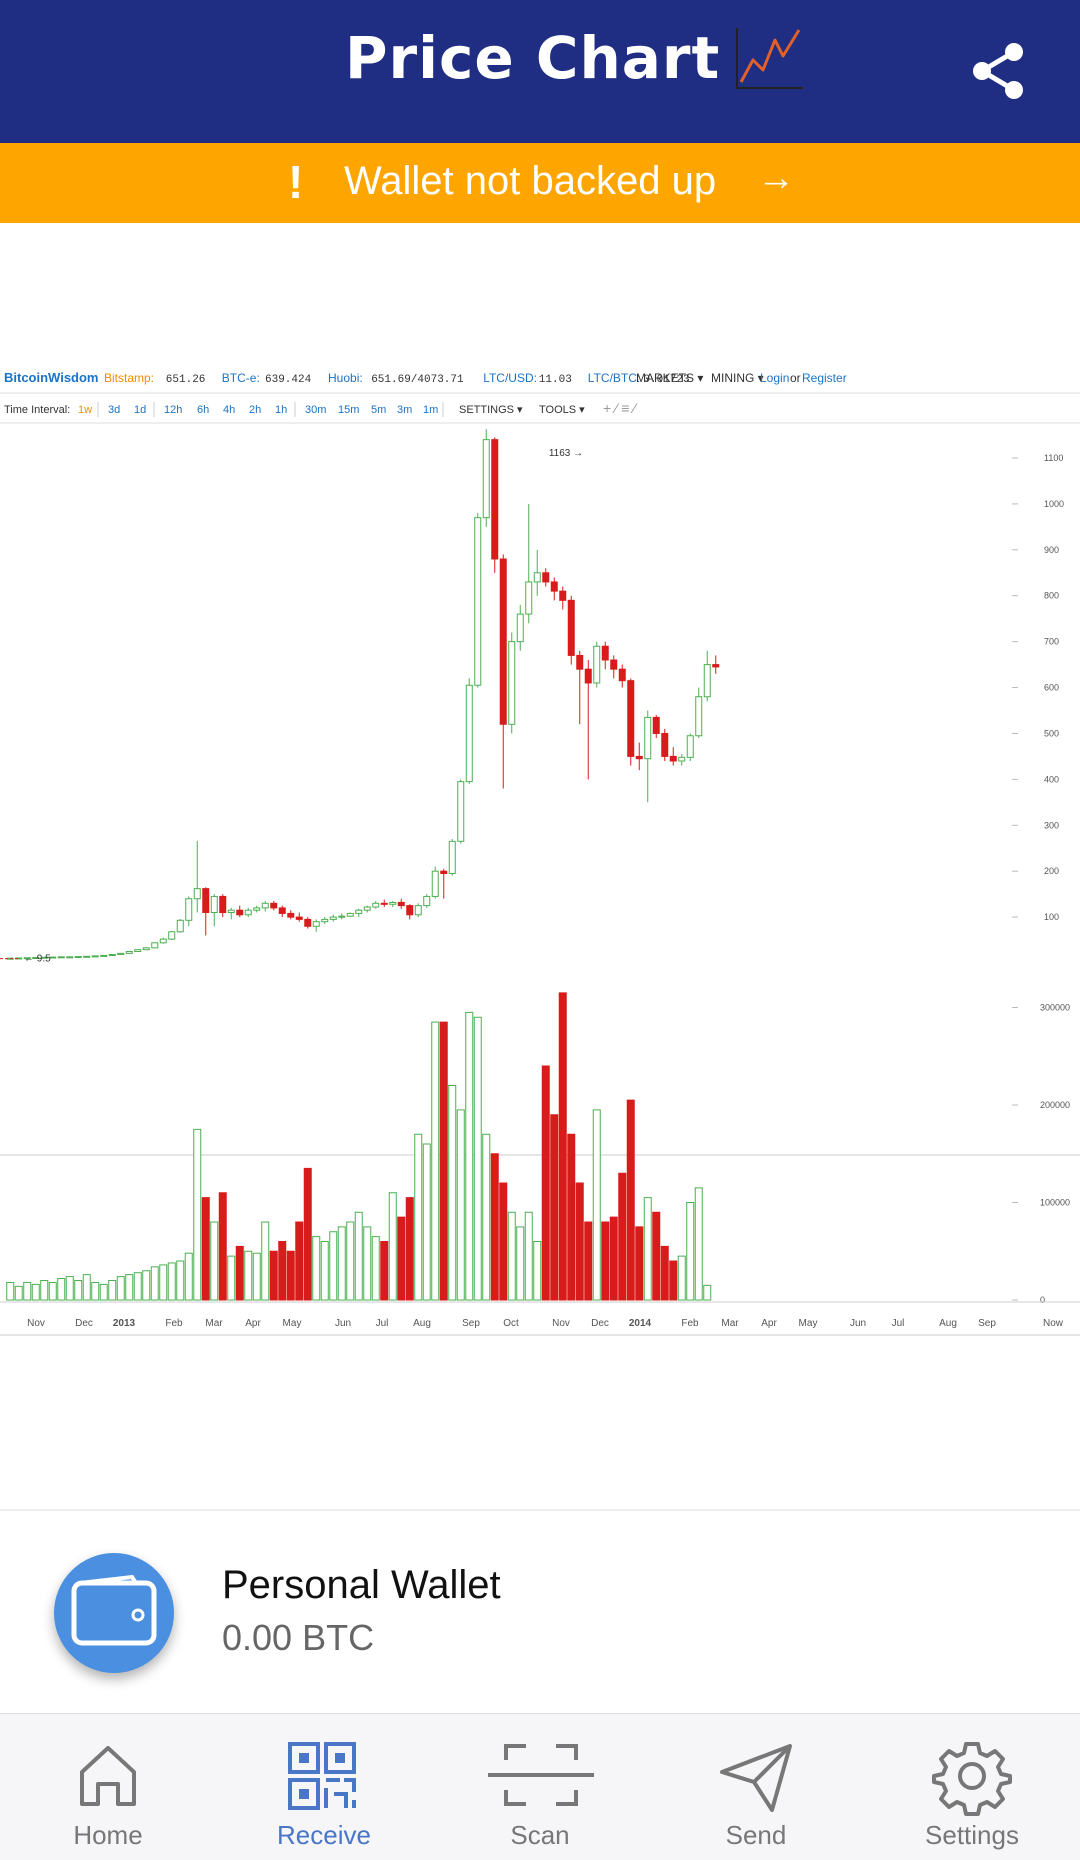 This screenshot has width=1080, height=1860. What do you see at coordinates (203, 410) in the screenshot?
I see `interval-option: 6h` at bounding box center [203, 410].